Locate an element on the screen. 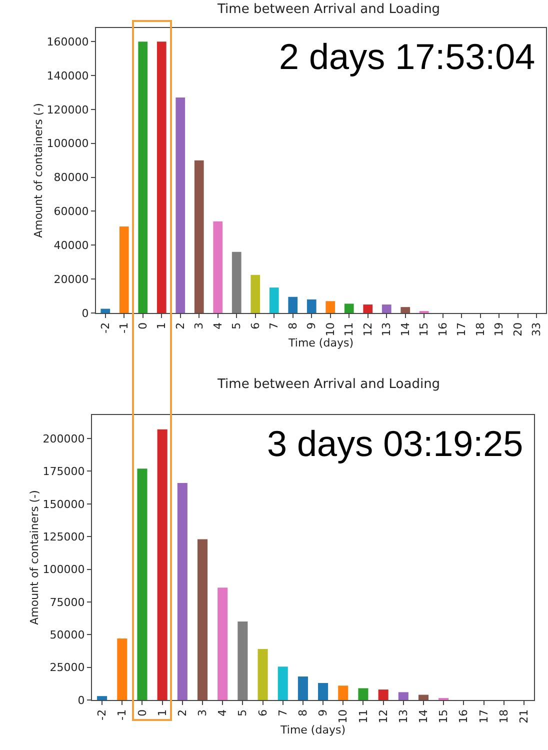 The width and height of the screenshot is (548, 750). y-tick-label: 160000 is located at coordinates (67, 41).